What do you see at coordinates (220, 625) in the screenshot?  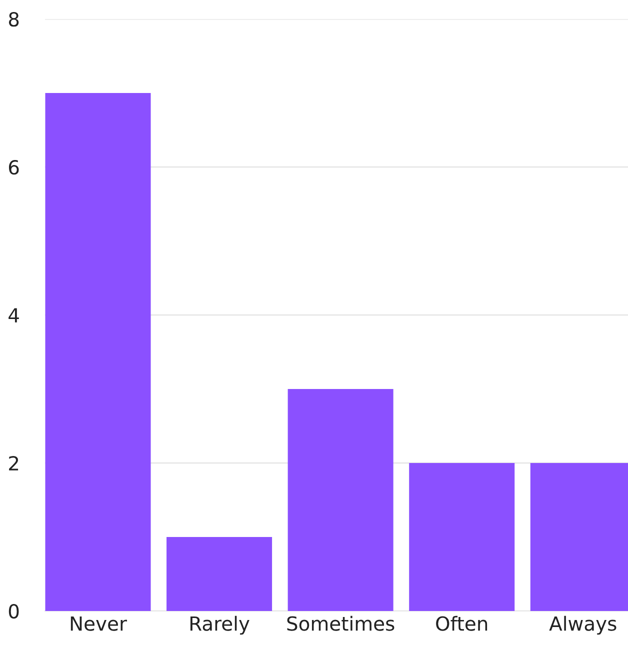 I see `x-tick-label: Rarely` at bounding box center [220, 625].